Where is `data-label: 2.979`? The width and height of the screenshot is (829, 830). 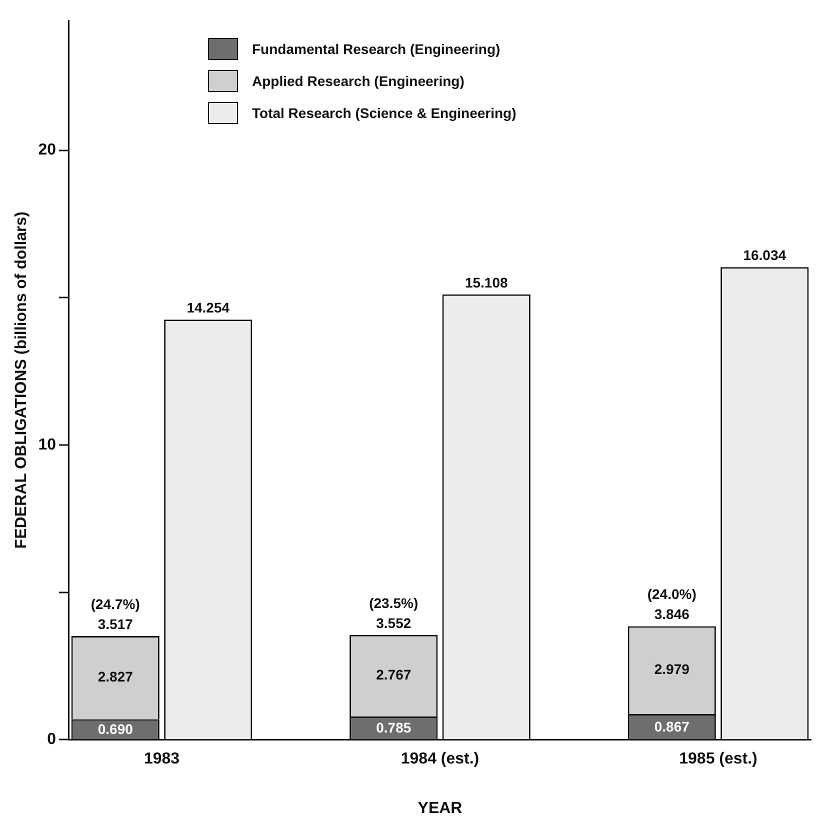 data-label: 2.979 is located at coordinates (672, 669).